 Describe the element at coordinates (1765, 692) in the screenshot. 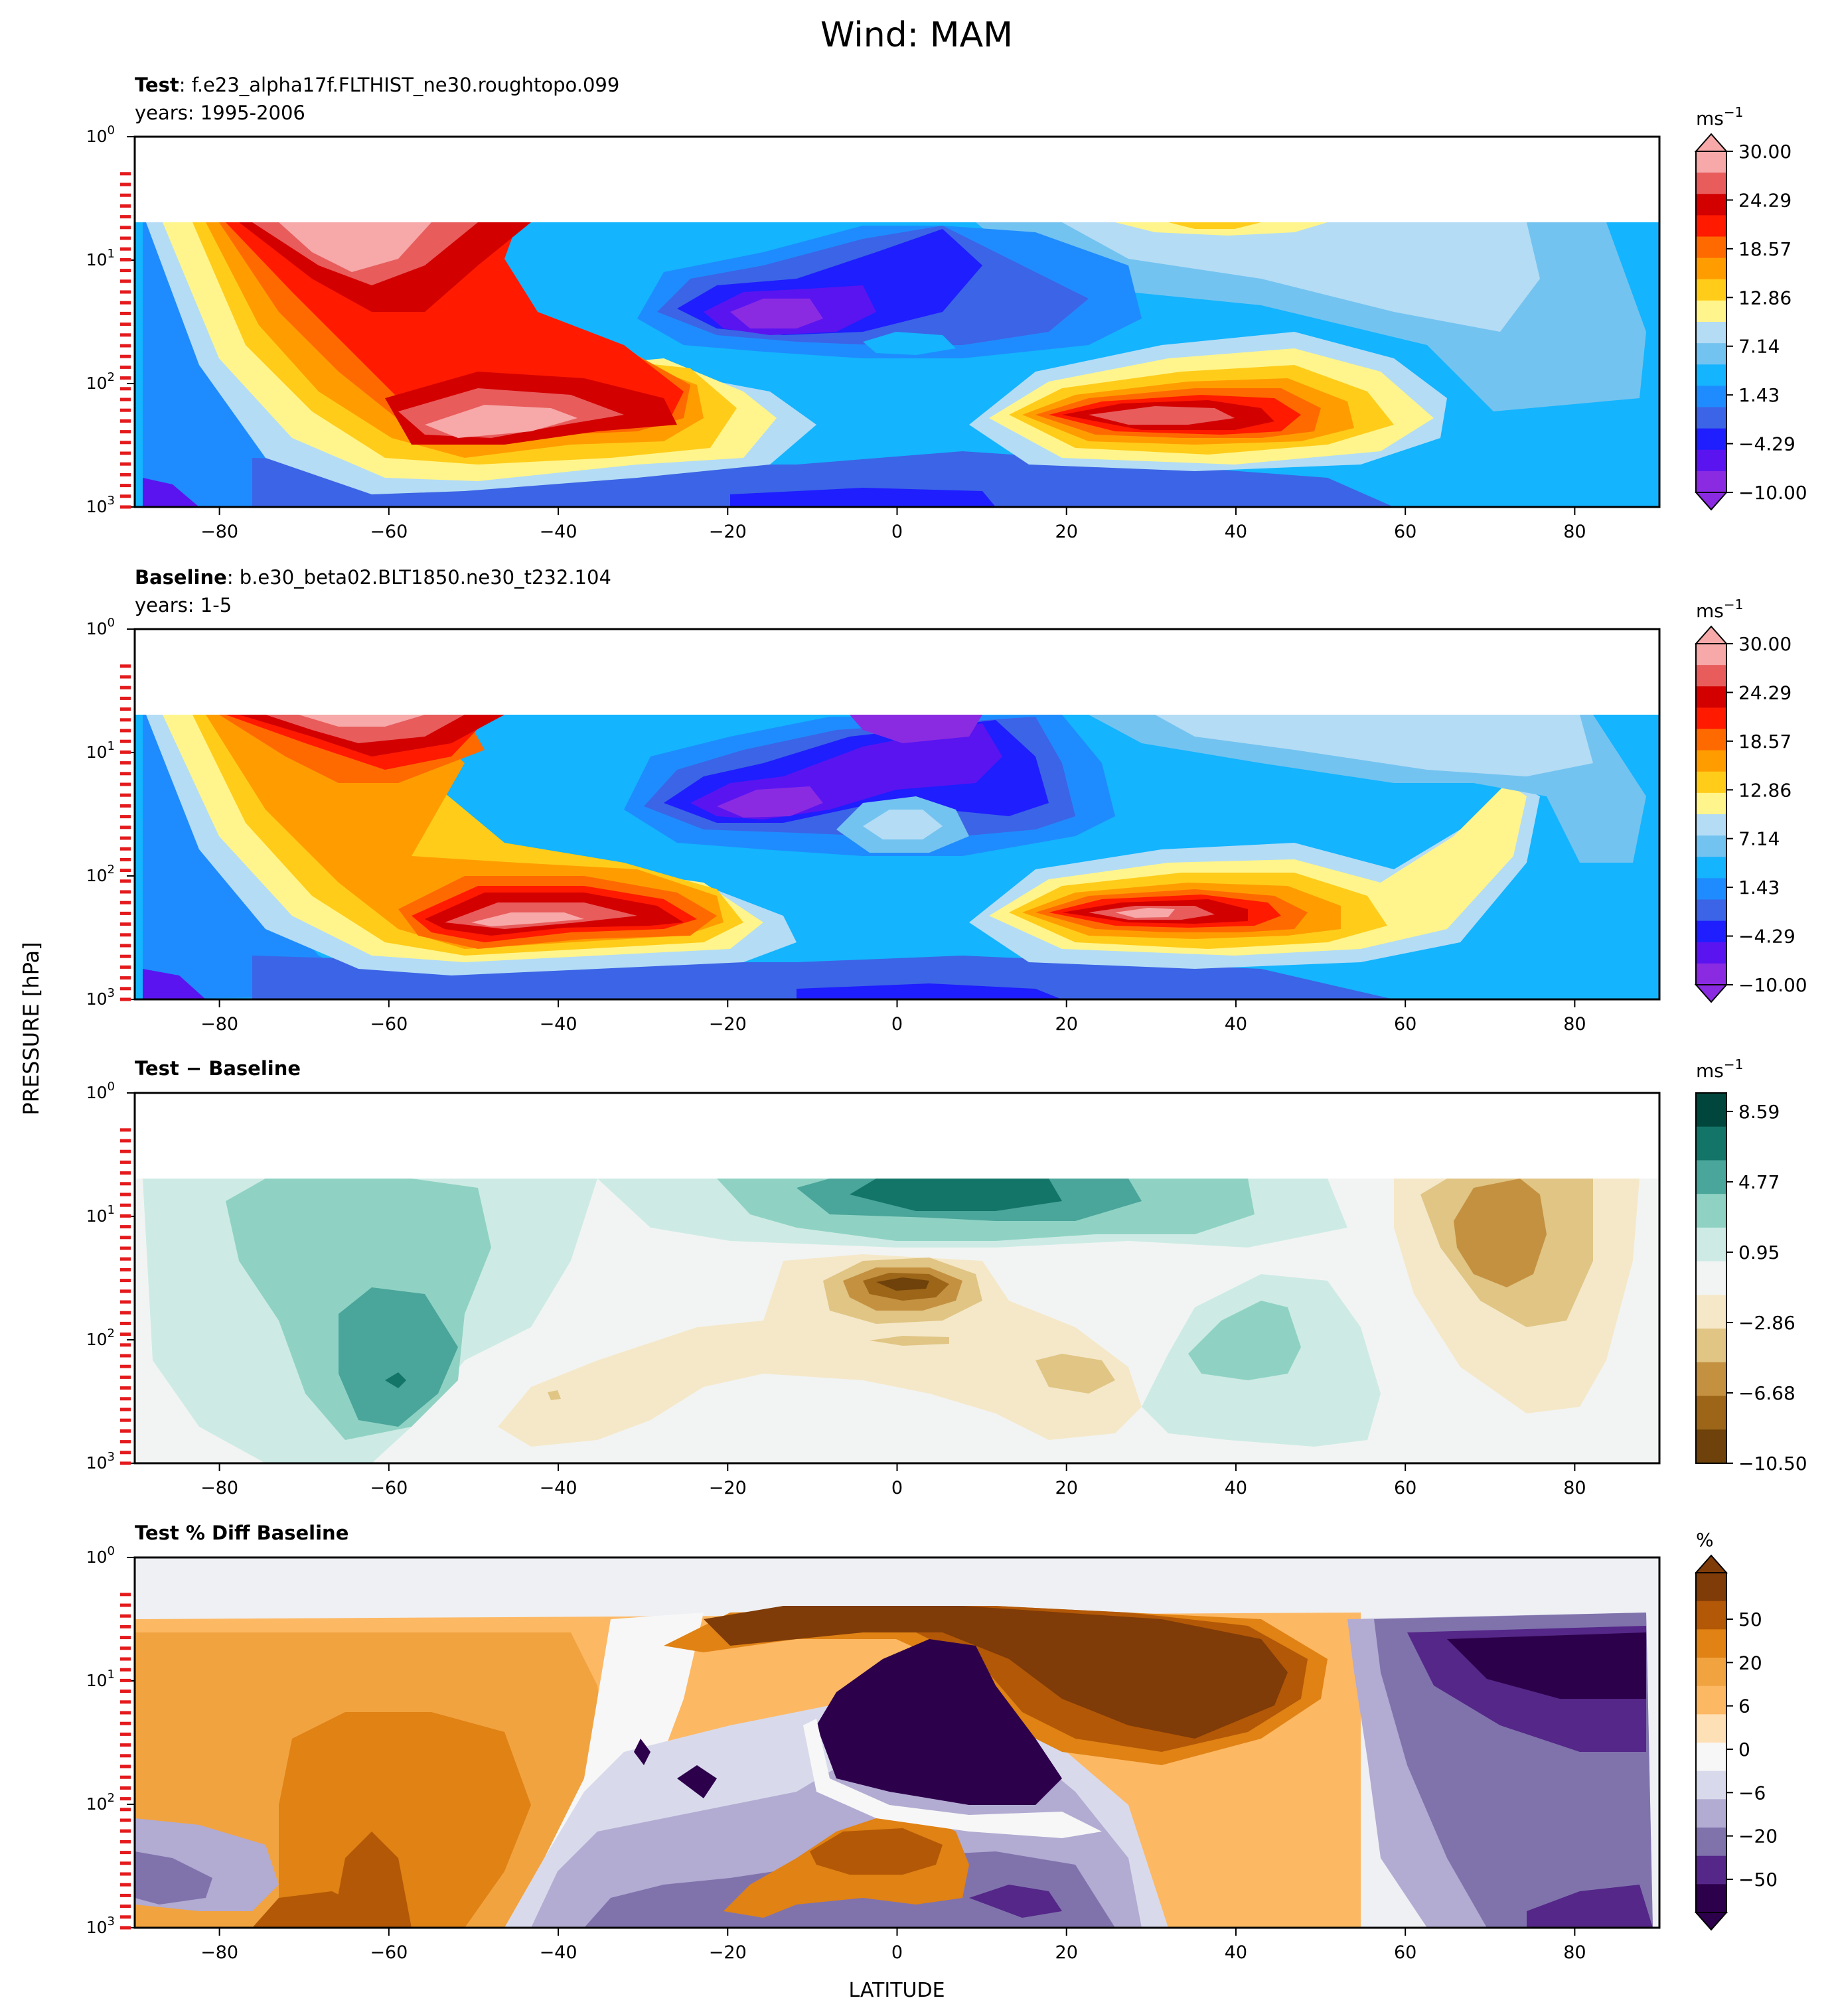

I see `colorbar-tick-label: 24.29` at that location.